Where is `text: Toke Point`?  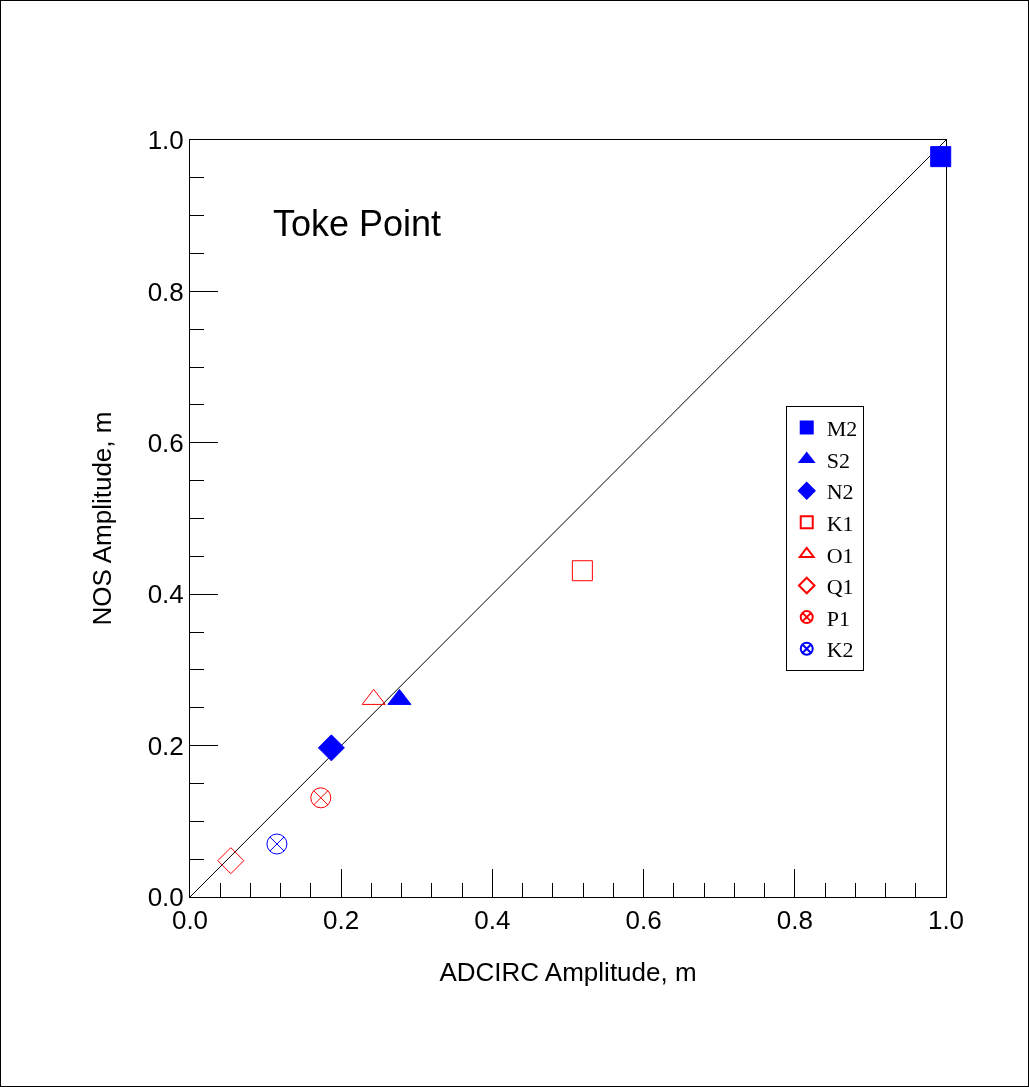
text: Toke Point is located at coordinates (357, 223).